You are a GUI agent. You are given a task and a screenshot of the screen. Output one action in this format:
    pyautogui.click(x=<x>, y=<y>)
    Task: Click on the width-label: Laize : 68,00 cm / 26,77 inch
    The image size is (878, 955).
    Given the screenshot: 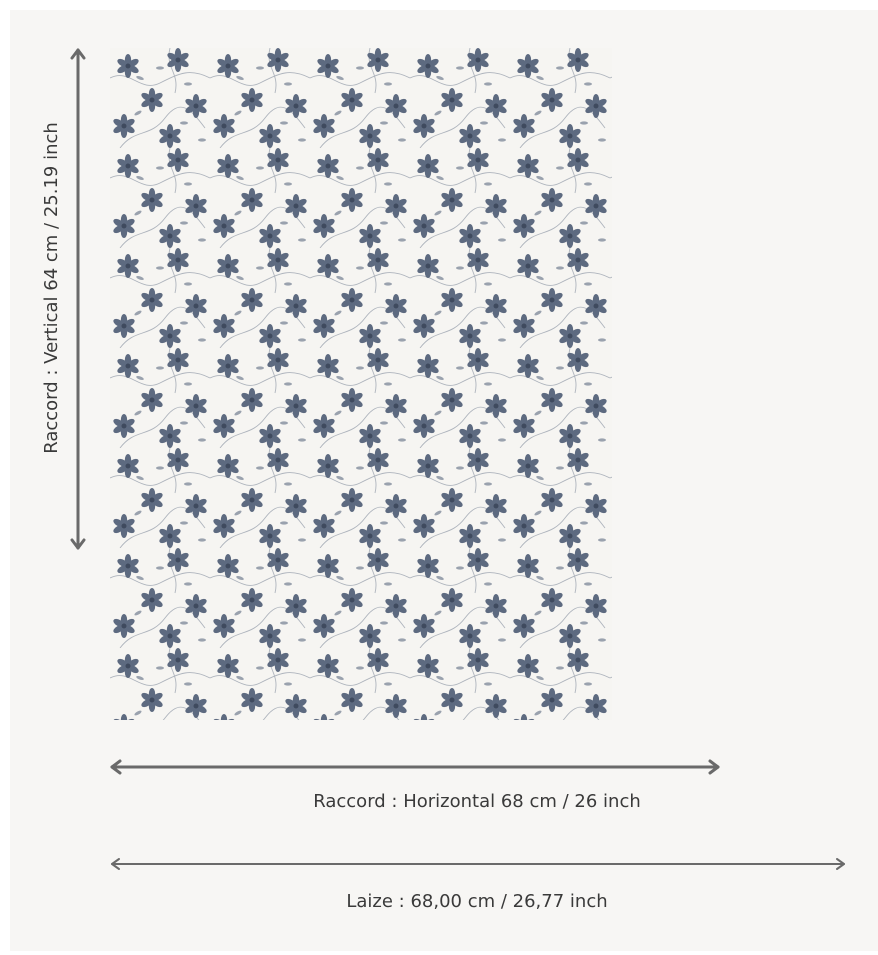 What is the action you would take?
    pyautogui.click(x=476, y=901)
    